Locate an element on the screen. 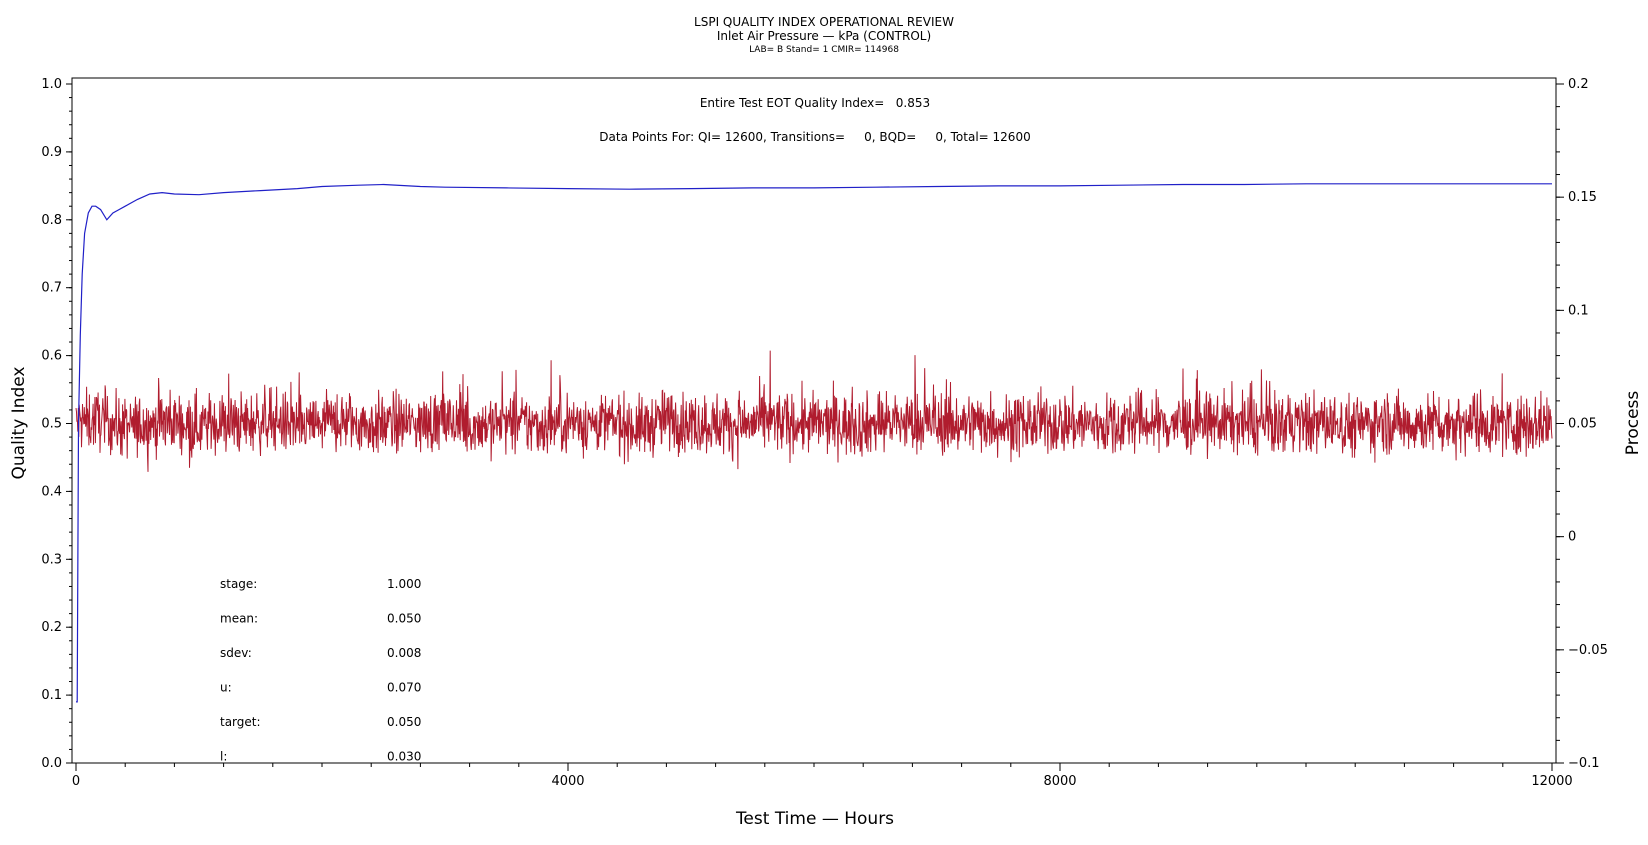 The width and height of the screenshot is (1648, 845). y-right-tick-label: 0.05 is located at coordinates (1582, 424).